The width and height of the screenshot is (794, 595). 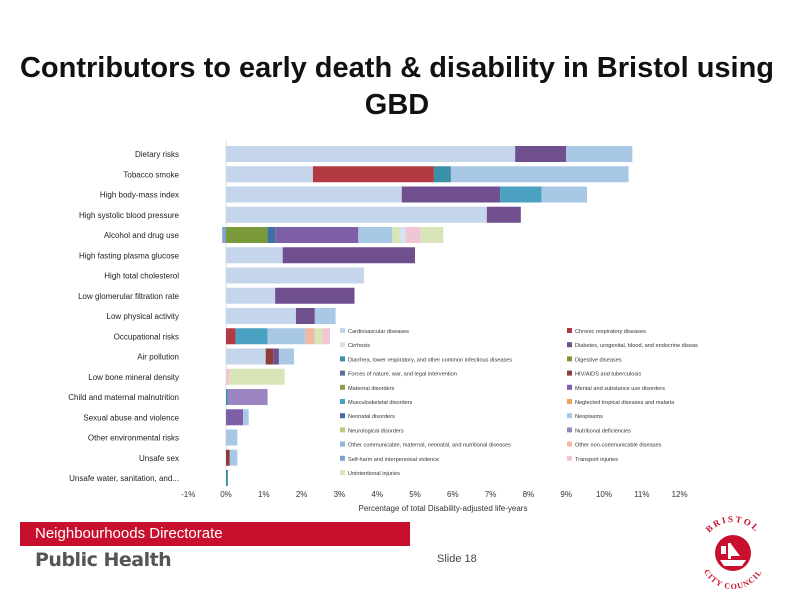 What do you see at coordinates (235, 417) in the screenshot?
I see `bar-segment-mental-and-substance-use-disorders` at bounding box center [235, 417].